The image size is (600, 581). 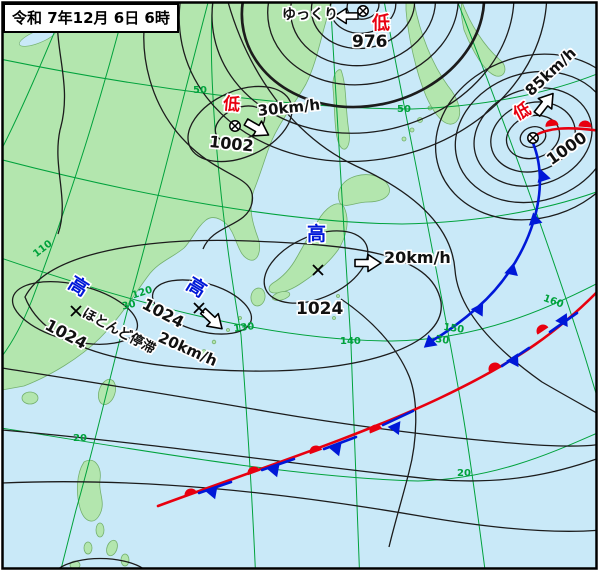 I want to click on grid-label-lat50-west: 50, so click(x=200, y=90).